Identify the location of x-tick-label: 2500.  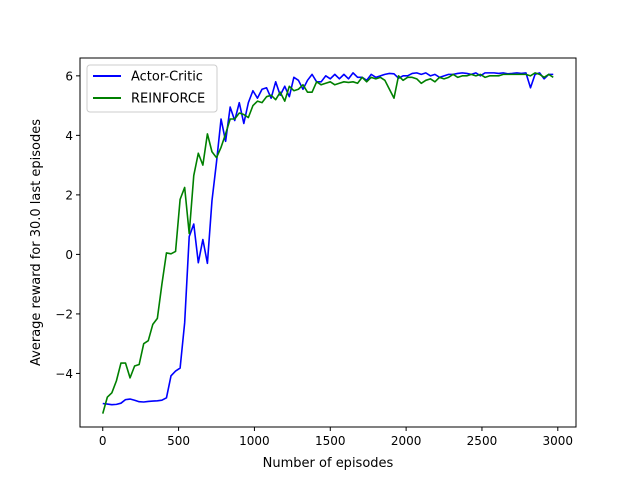
(482, 441).